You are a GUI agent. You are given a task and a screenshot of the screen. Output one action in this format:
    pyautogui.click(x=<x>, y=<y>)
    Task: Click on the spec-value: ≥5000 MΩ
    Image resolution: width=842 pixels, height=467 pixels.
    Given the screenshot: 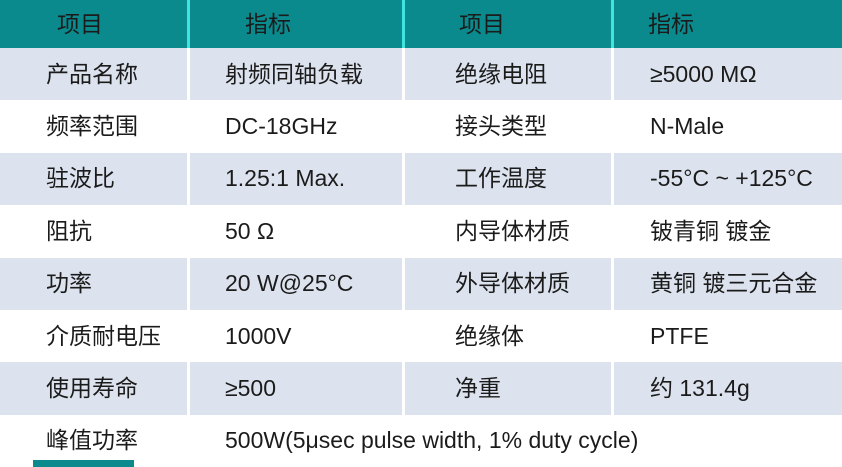 What is the action you would take?
    pyautogui.click(x=703, y=73)
    